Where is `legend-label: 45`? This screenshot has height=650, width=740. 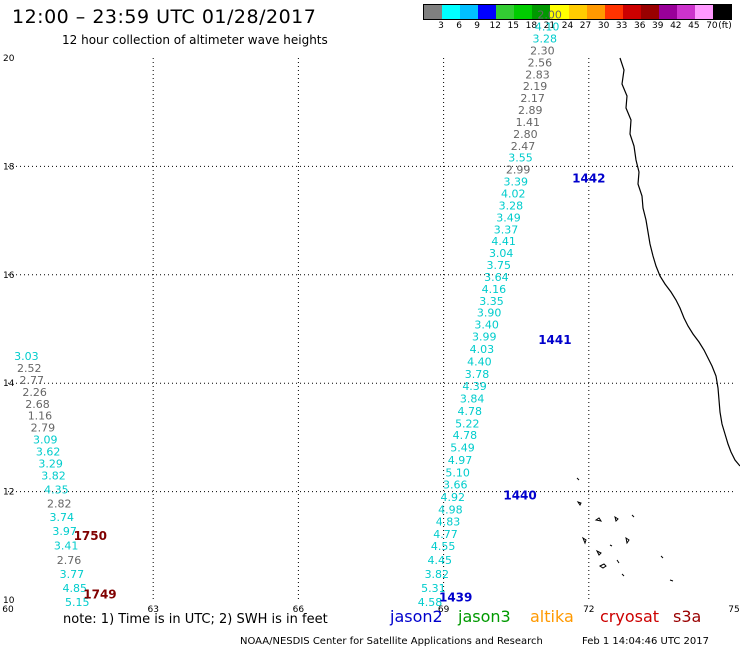
legend-label: 45 is located at coordinates (694, 26).